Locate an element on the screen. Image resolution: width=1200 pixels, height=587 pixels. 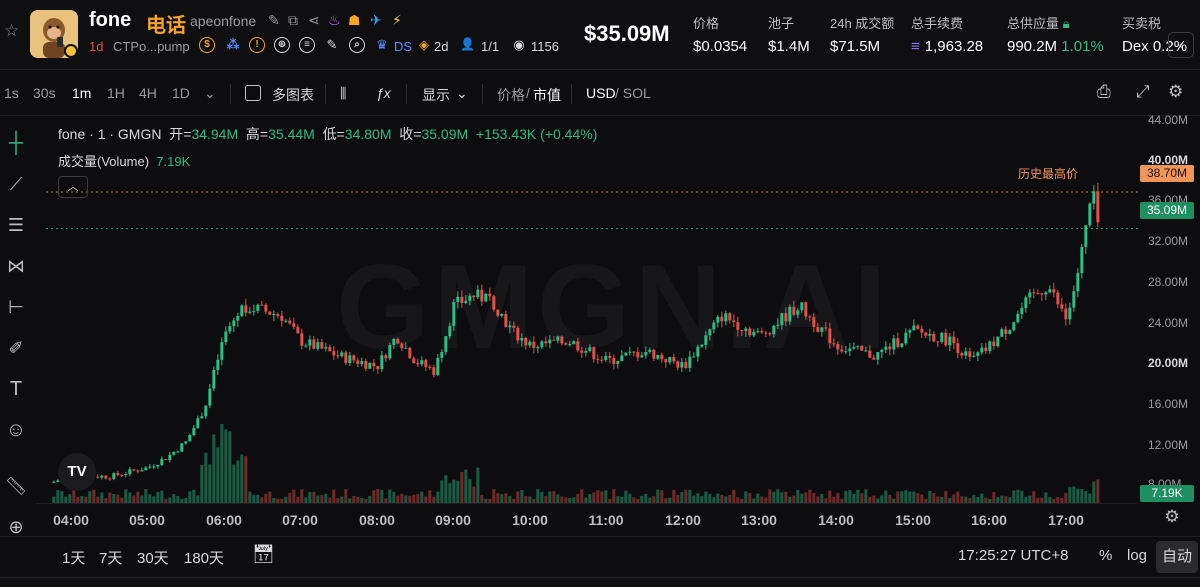
text-tool-icon: T is located at coordinates (16, 389).